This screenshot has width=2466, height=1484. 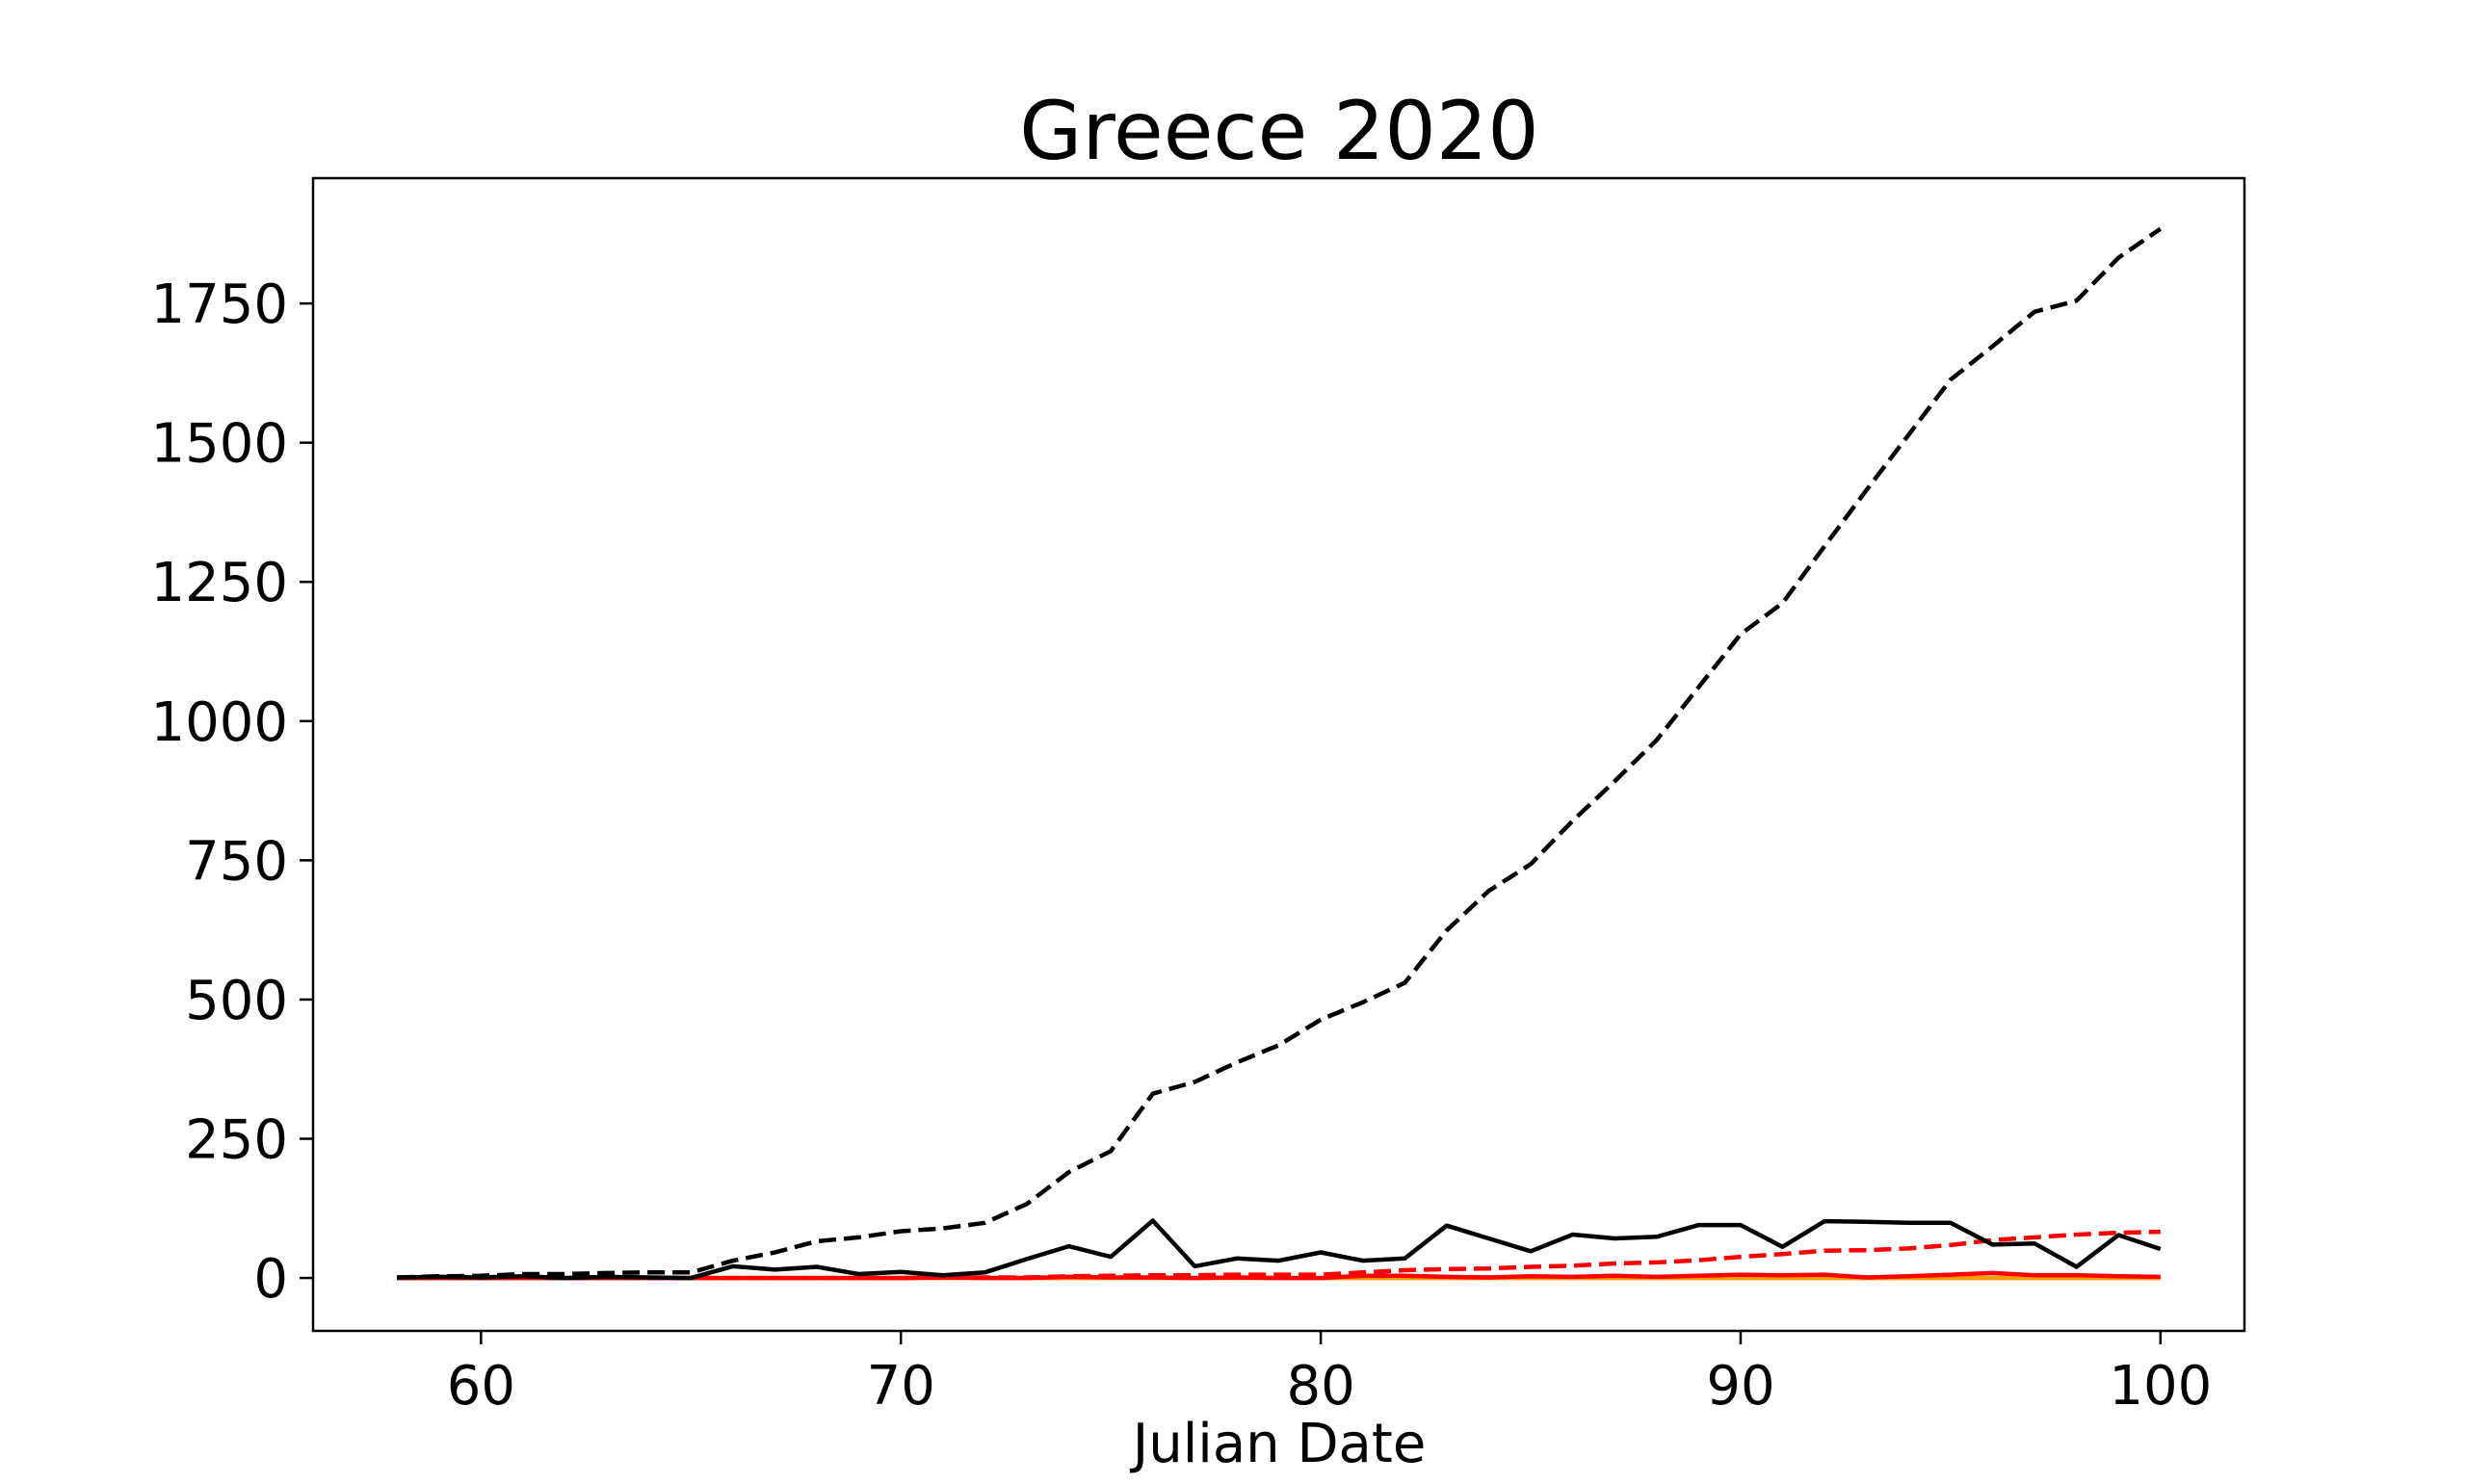 What do you see at coordinates (270, 1280) in the screenshot?
I see `y-tick-label: 0` at bounding box center [270, 1280].